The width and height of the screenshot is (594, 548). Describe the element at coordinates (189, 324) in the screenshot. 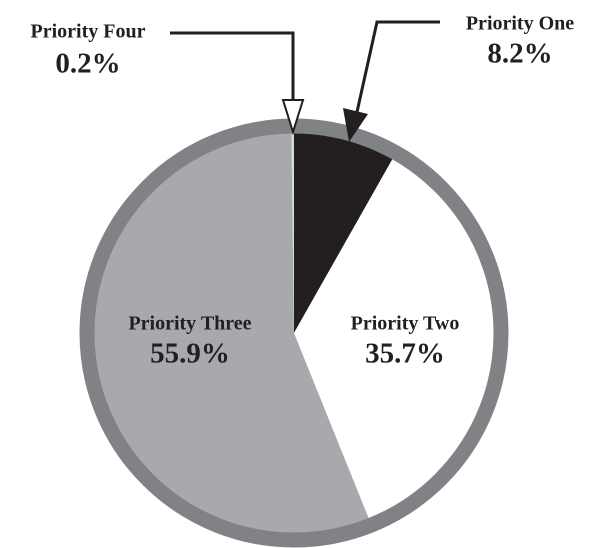

I see `slice-label: Priority Three` at that location.